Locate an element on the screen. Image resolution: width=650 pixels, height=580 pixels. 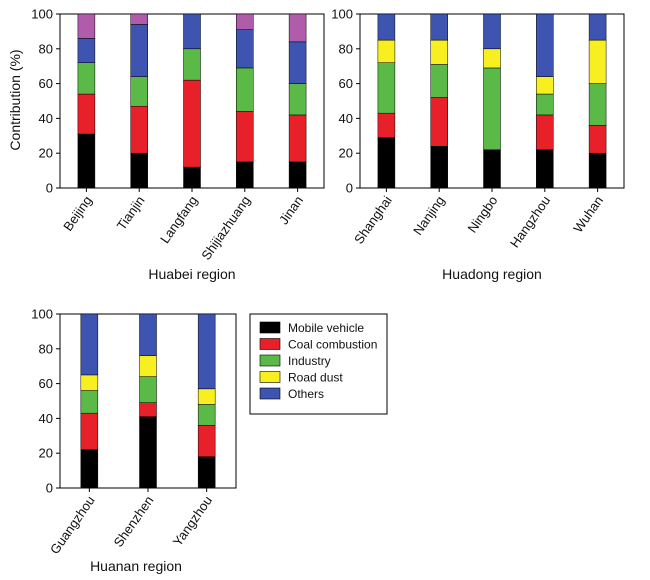
legend-swatch-coal is located at coordinates (270, 344).